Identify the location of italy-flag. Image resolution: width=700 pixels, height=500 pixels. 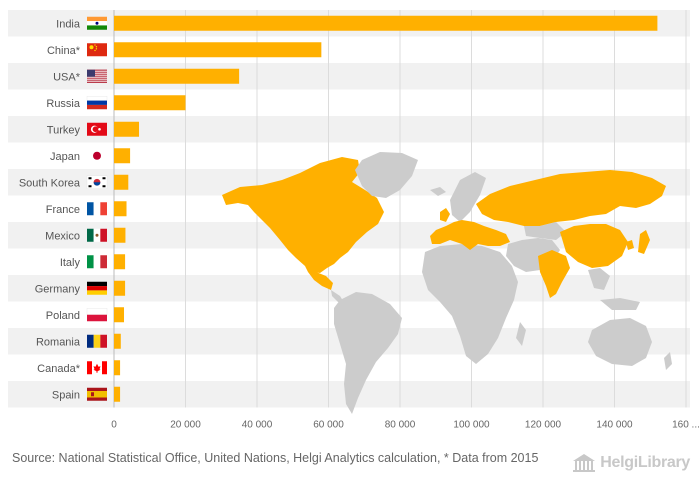
(97, 262).